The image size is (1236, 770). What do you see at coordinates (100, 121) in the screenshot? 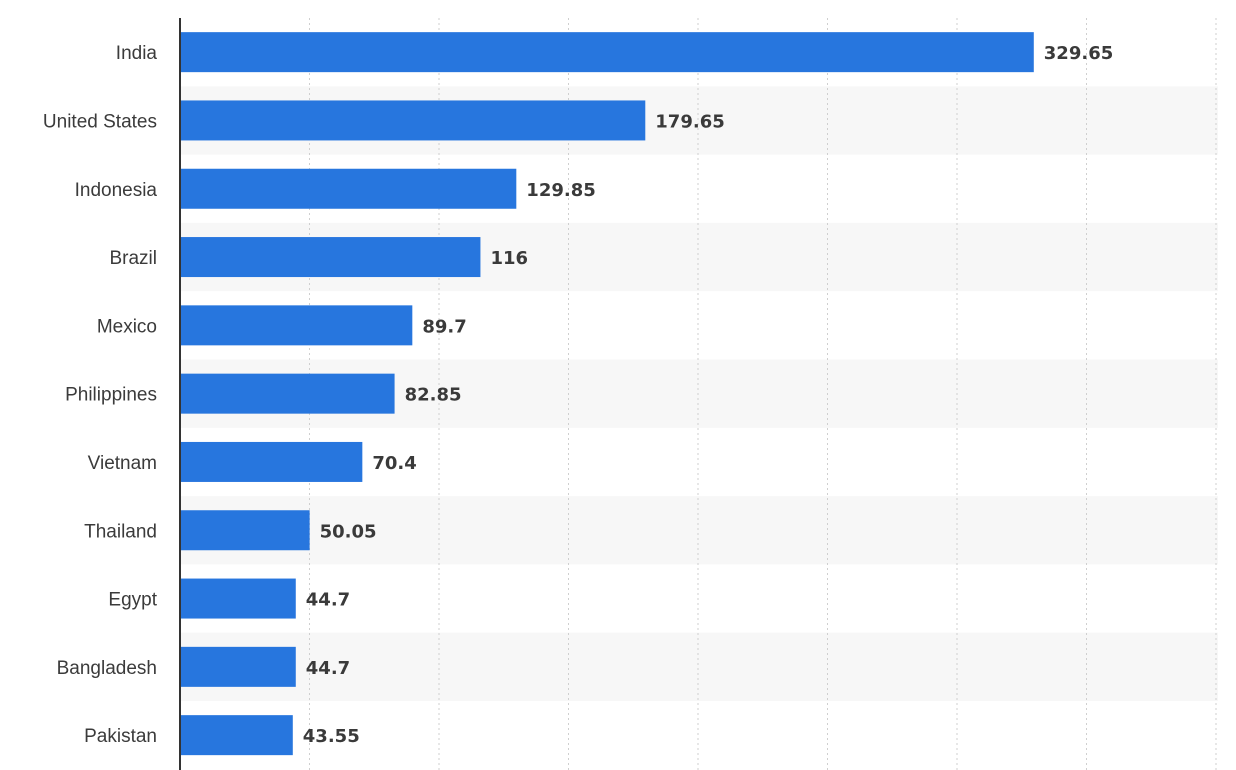
I see `category-label: United States` at bounding box center [100, 121].